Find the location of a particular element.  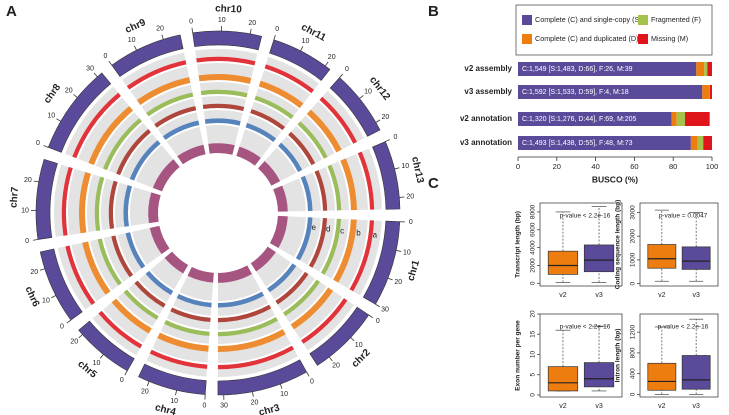

tick-label: 30 is located at coordinates (385, 310).